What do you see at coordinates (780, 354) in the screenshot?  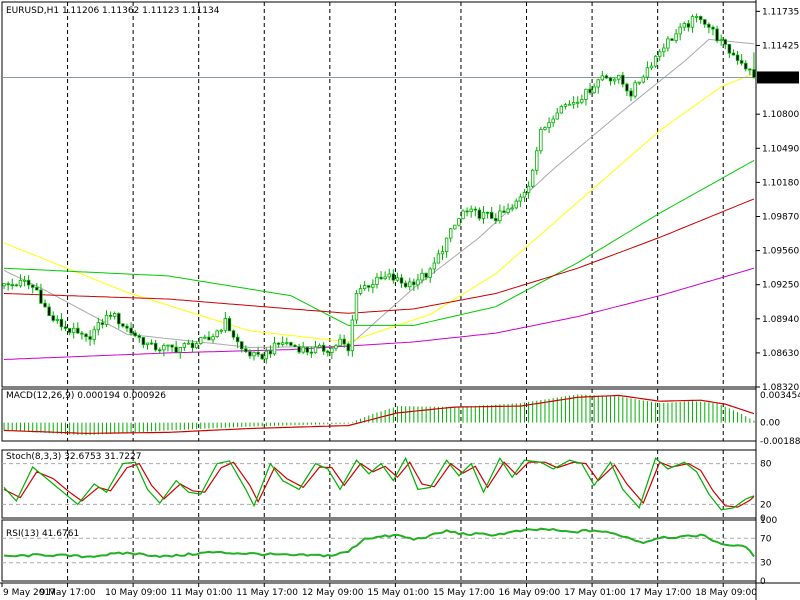 I see `price-axis-tick-label: 1.08630` at bounding box center [780, 354].